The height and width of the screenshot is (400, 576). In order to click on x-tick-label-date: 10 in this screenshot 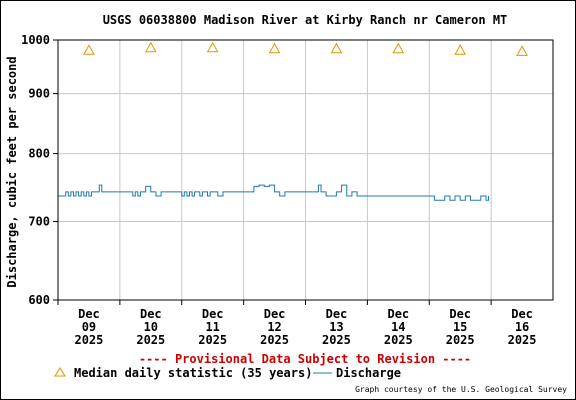, I will do `click(151, 327)`.